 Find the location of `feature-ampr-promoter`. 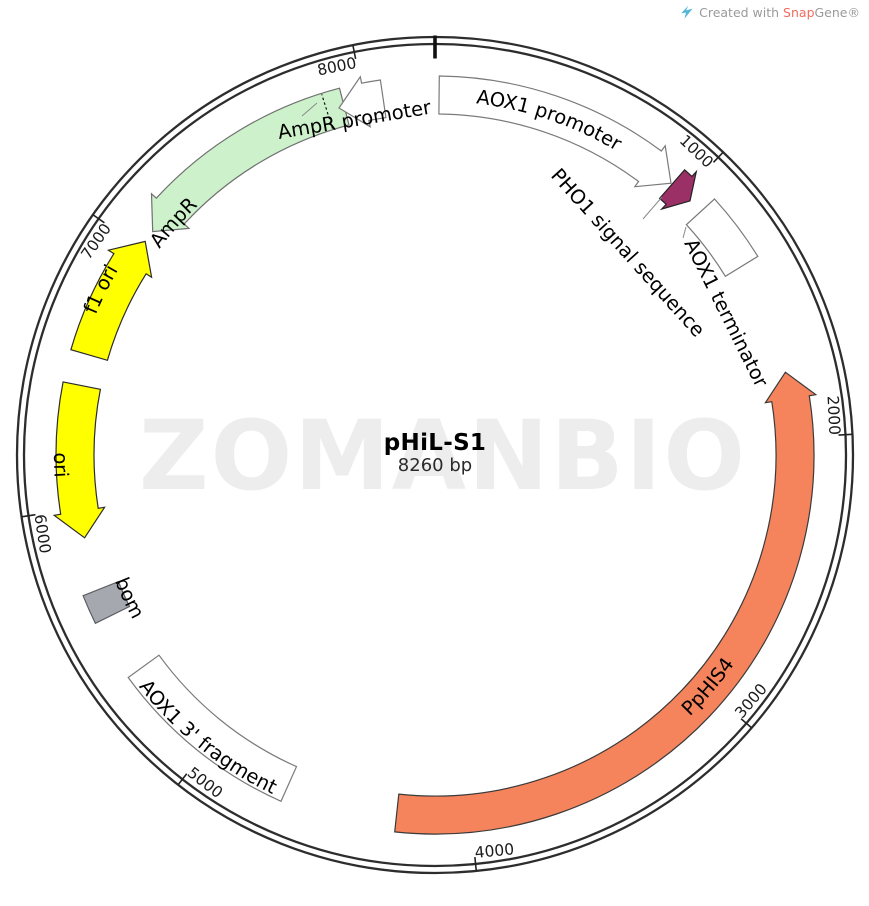

feature-ampr-promoter is located at coordinates (362, 102).